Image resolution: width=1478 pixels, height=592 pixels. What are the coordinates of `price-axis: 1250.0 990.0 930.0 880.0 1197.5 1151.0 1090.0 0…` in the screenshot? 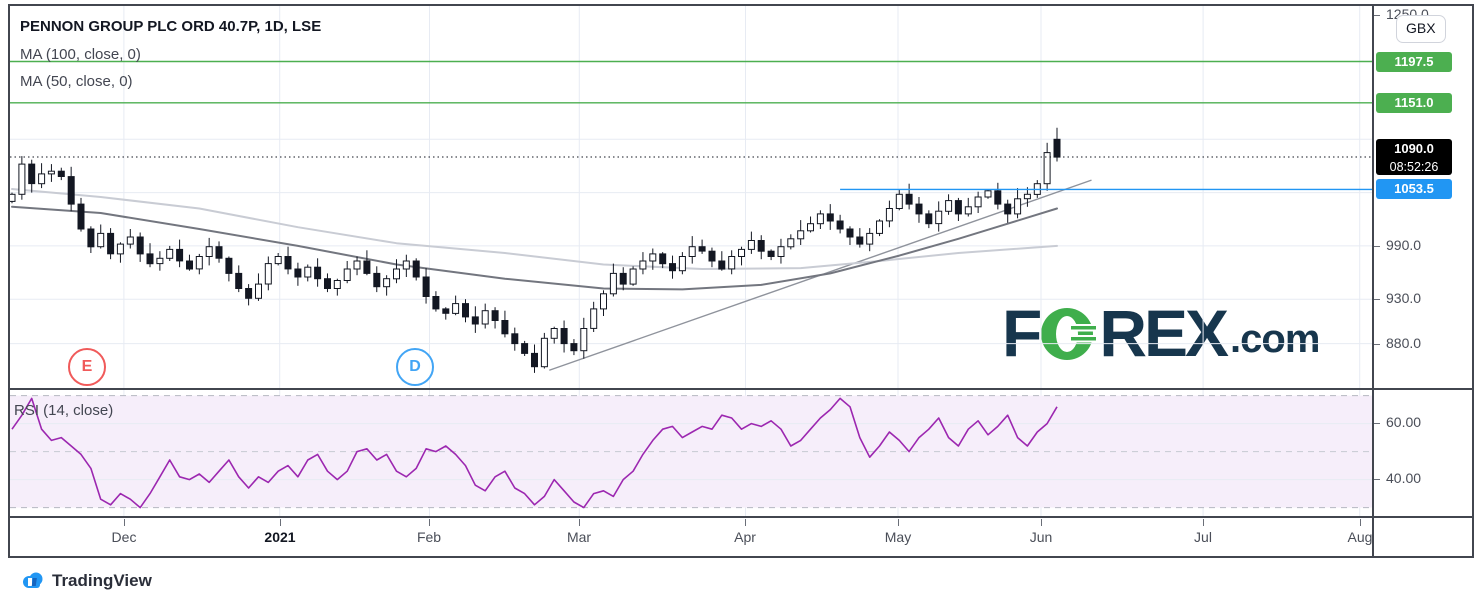 It's located at (1424, 292).